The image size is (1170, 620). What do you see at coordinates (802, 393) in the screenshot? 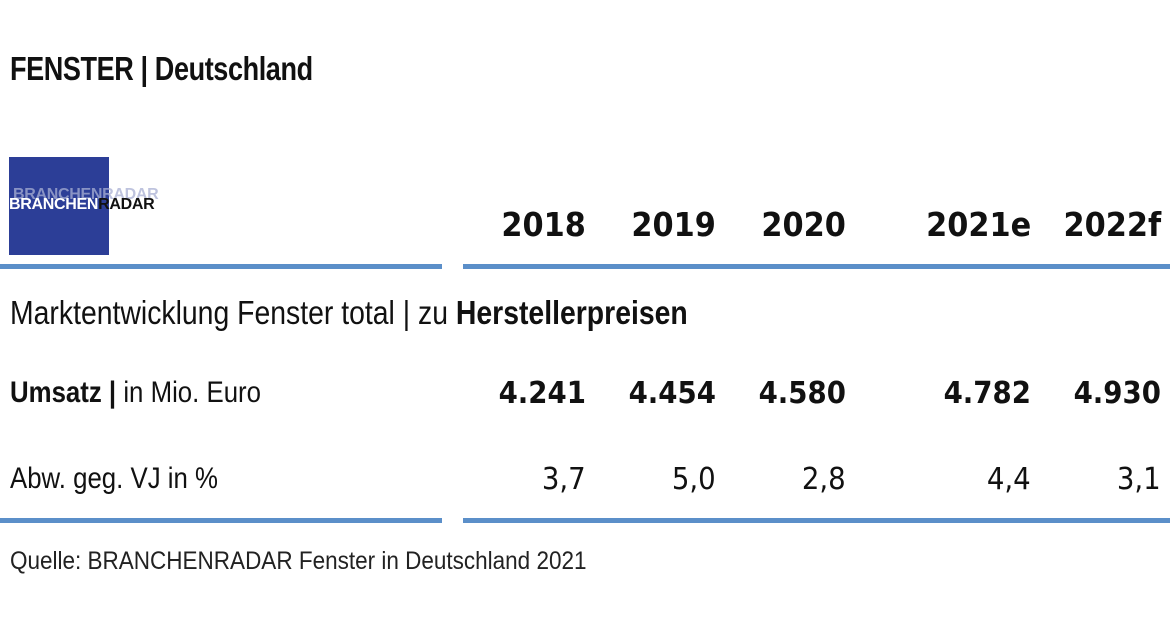
I see `umsatz-value-2020: 4.580` at bounding box center [802, 393].